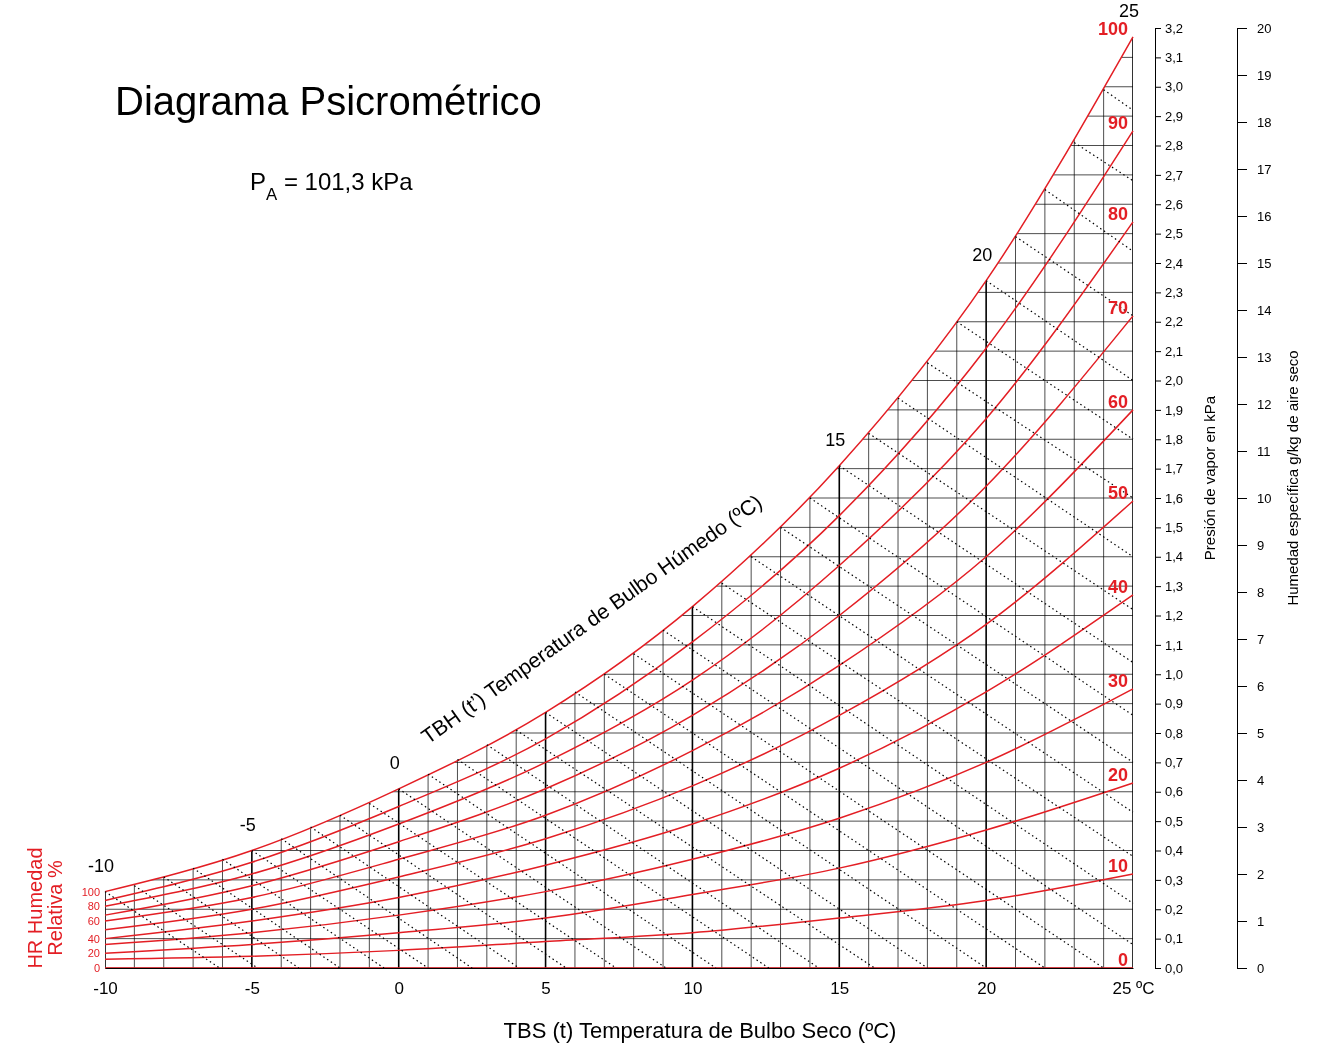 This screenshot has height=1049, width=1319. What do you see at coordinates (101, 865) in the screenshot?
I see `annotation: -10` at bounding box center [101, 865].